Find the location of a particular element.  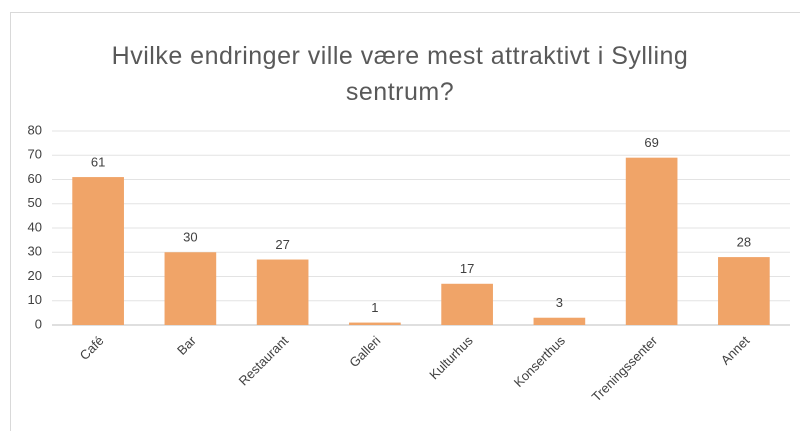

y-tick-label: 30 is located at coordinates (35, 251).